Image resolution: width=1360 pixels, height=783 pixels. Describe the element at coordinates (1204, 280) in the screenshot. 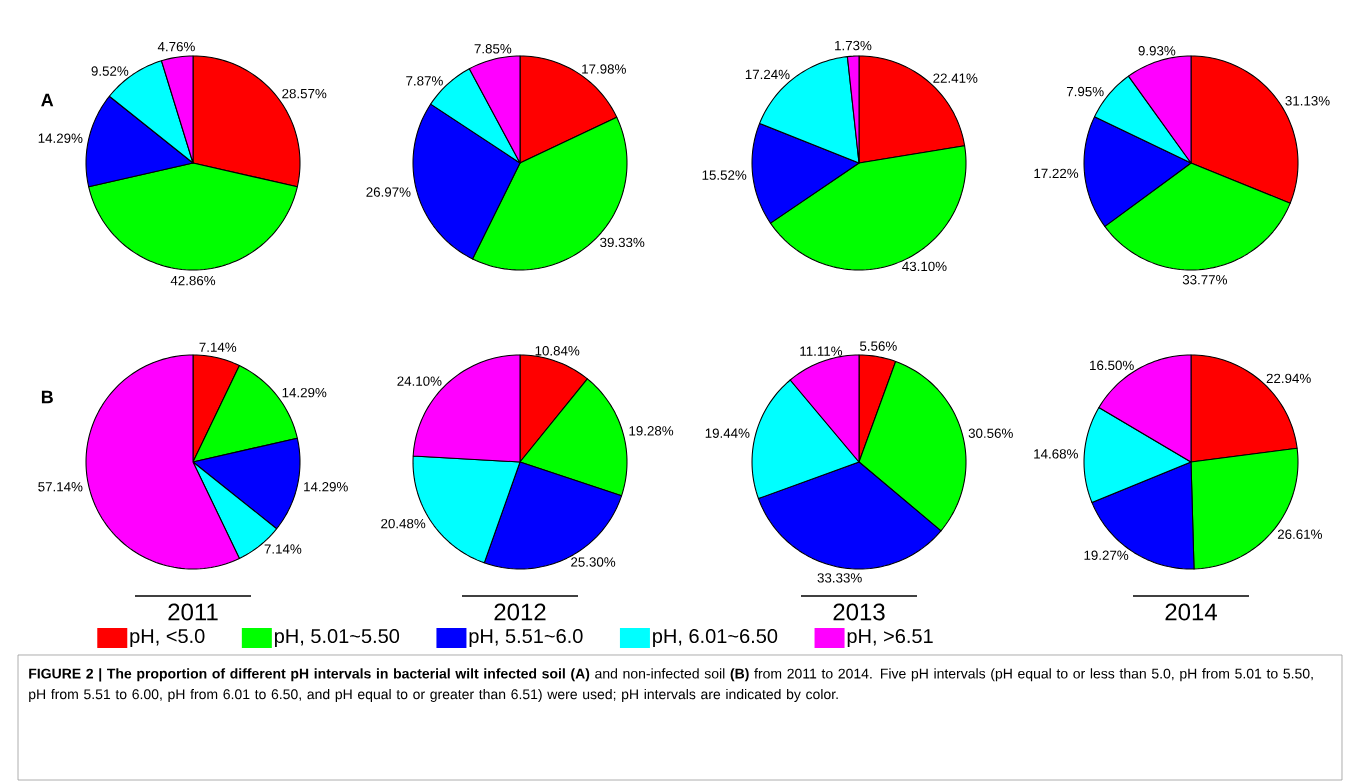

I see `data-label: 33.77%` at that location.